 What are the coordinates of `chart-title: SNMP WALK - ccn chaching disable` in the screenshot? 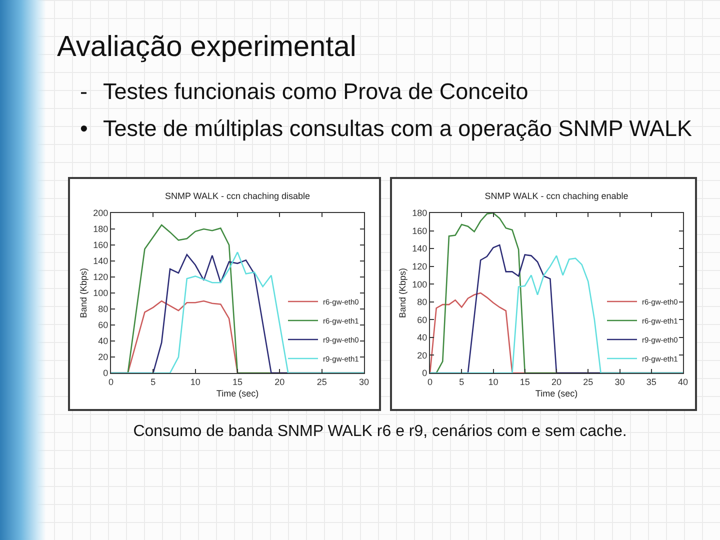 It's located at (237, 196).